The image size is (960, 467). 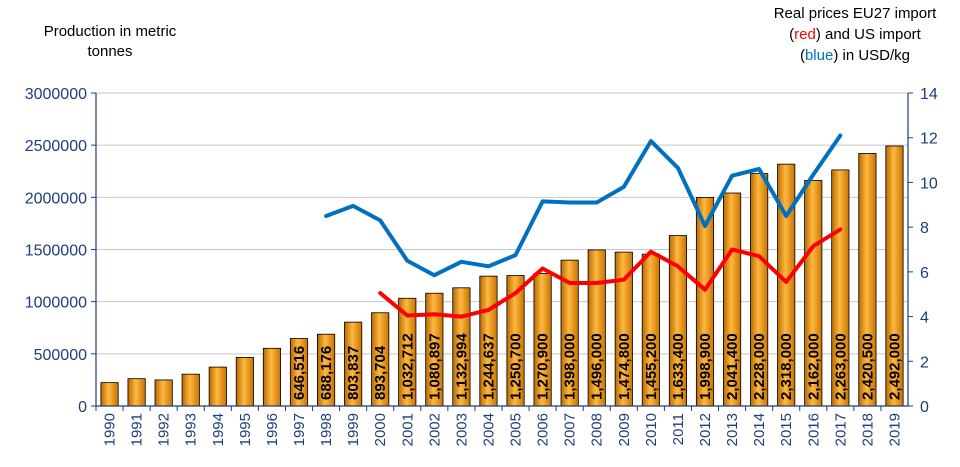 I want to click on data-label-2004: 1,244,637, so click(x=488, y=366).